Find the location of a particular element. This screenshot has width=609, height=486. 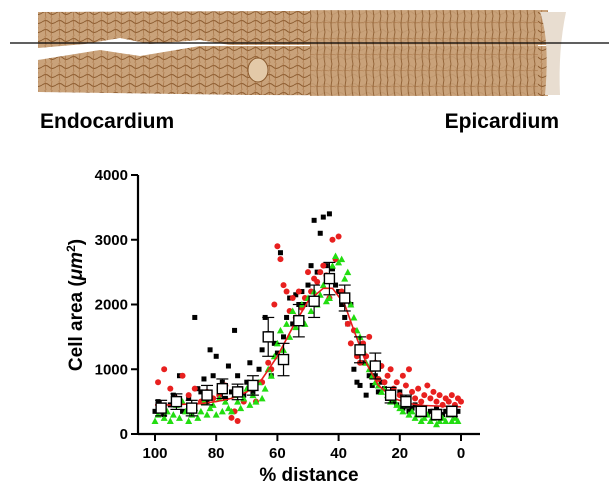

y-tick-label: 1000 is located at coordinates (111, 369).